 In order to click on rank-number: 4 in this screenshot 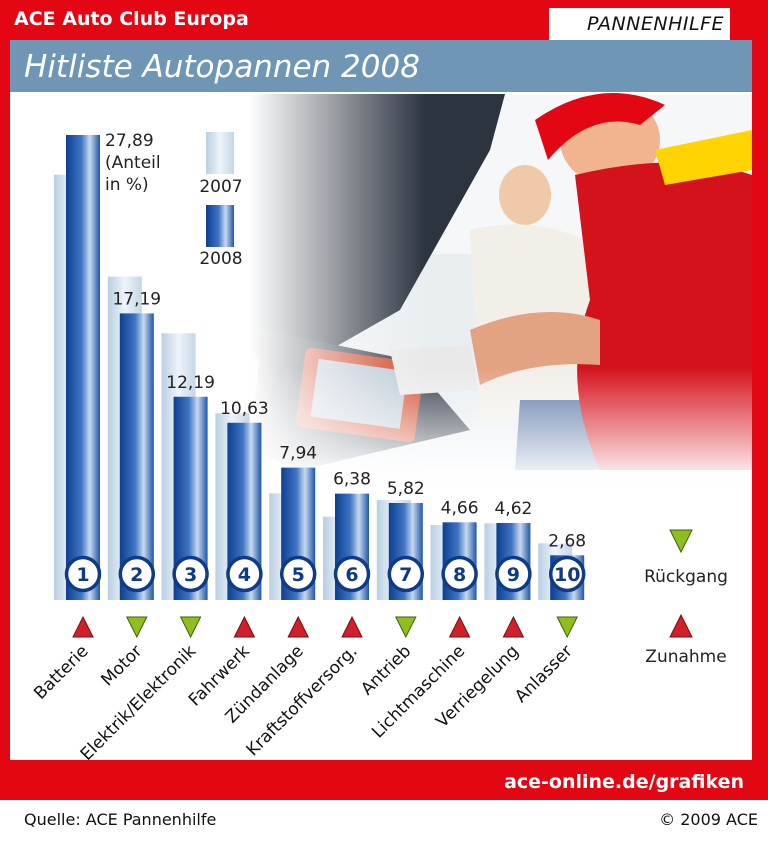, I will do `click(244, 575)`.